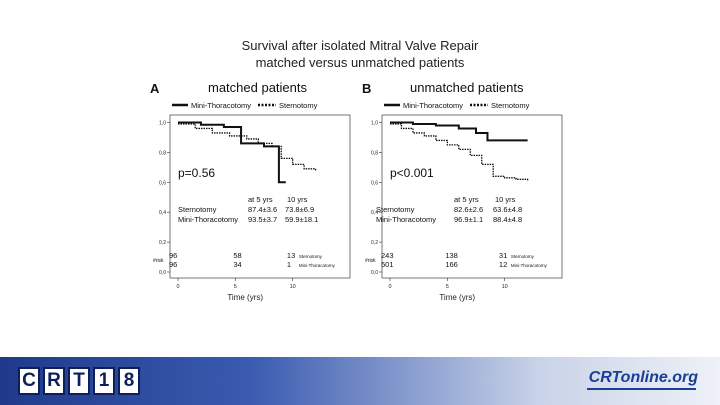 Image resolution: width=720 pixels, height=405 pixels. I want to click on at-risk-value: 243, so click(387, 255).